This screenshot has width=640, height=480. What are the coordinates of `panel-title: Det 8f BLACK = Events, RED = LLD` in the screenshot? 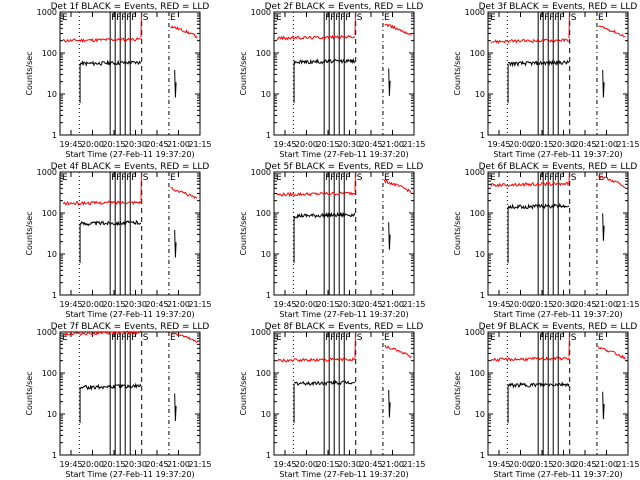 It's located at (344, 327).